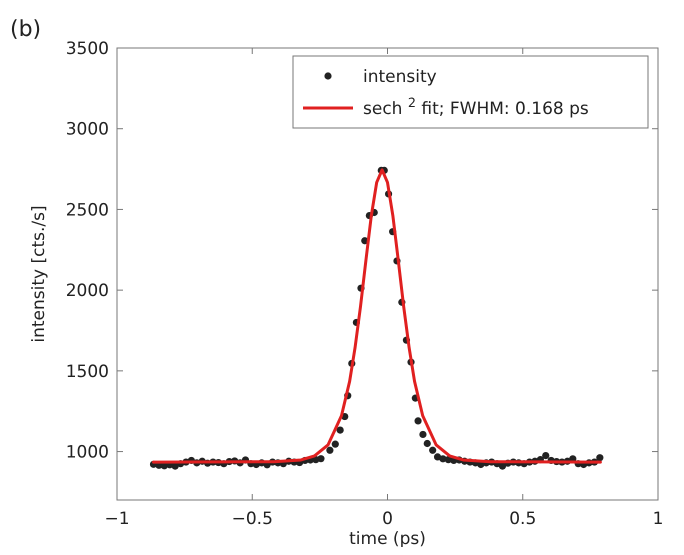 This screenshot has height=555, width=684. Describe the element at coordinates (87, 452) in the screenshot. I see `y-tick-label: 1000` at that location.